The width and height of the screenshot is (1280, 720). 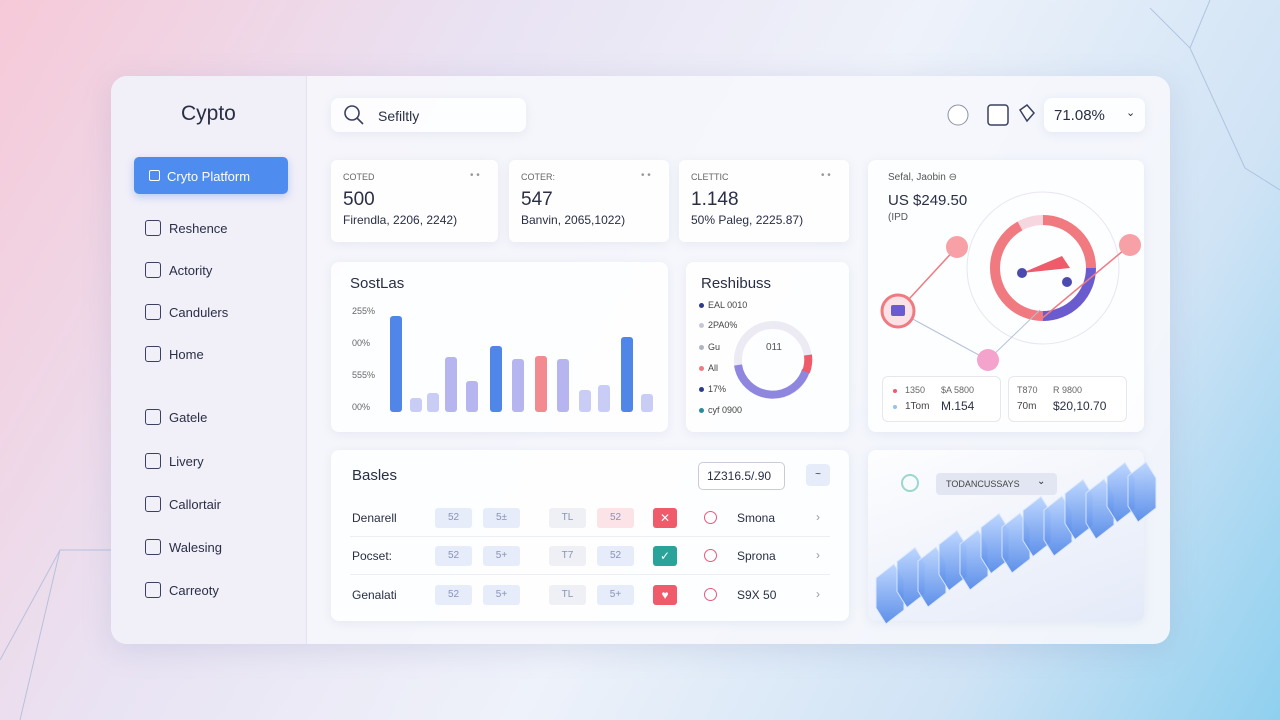 What do you see at coordinates (590, 535) in the screenshot?
I see `table-card: Basles 1Z316.5/.90 ~` at bounding box center [590, 535].